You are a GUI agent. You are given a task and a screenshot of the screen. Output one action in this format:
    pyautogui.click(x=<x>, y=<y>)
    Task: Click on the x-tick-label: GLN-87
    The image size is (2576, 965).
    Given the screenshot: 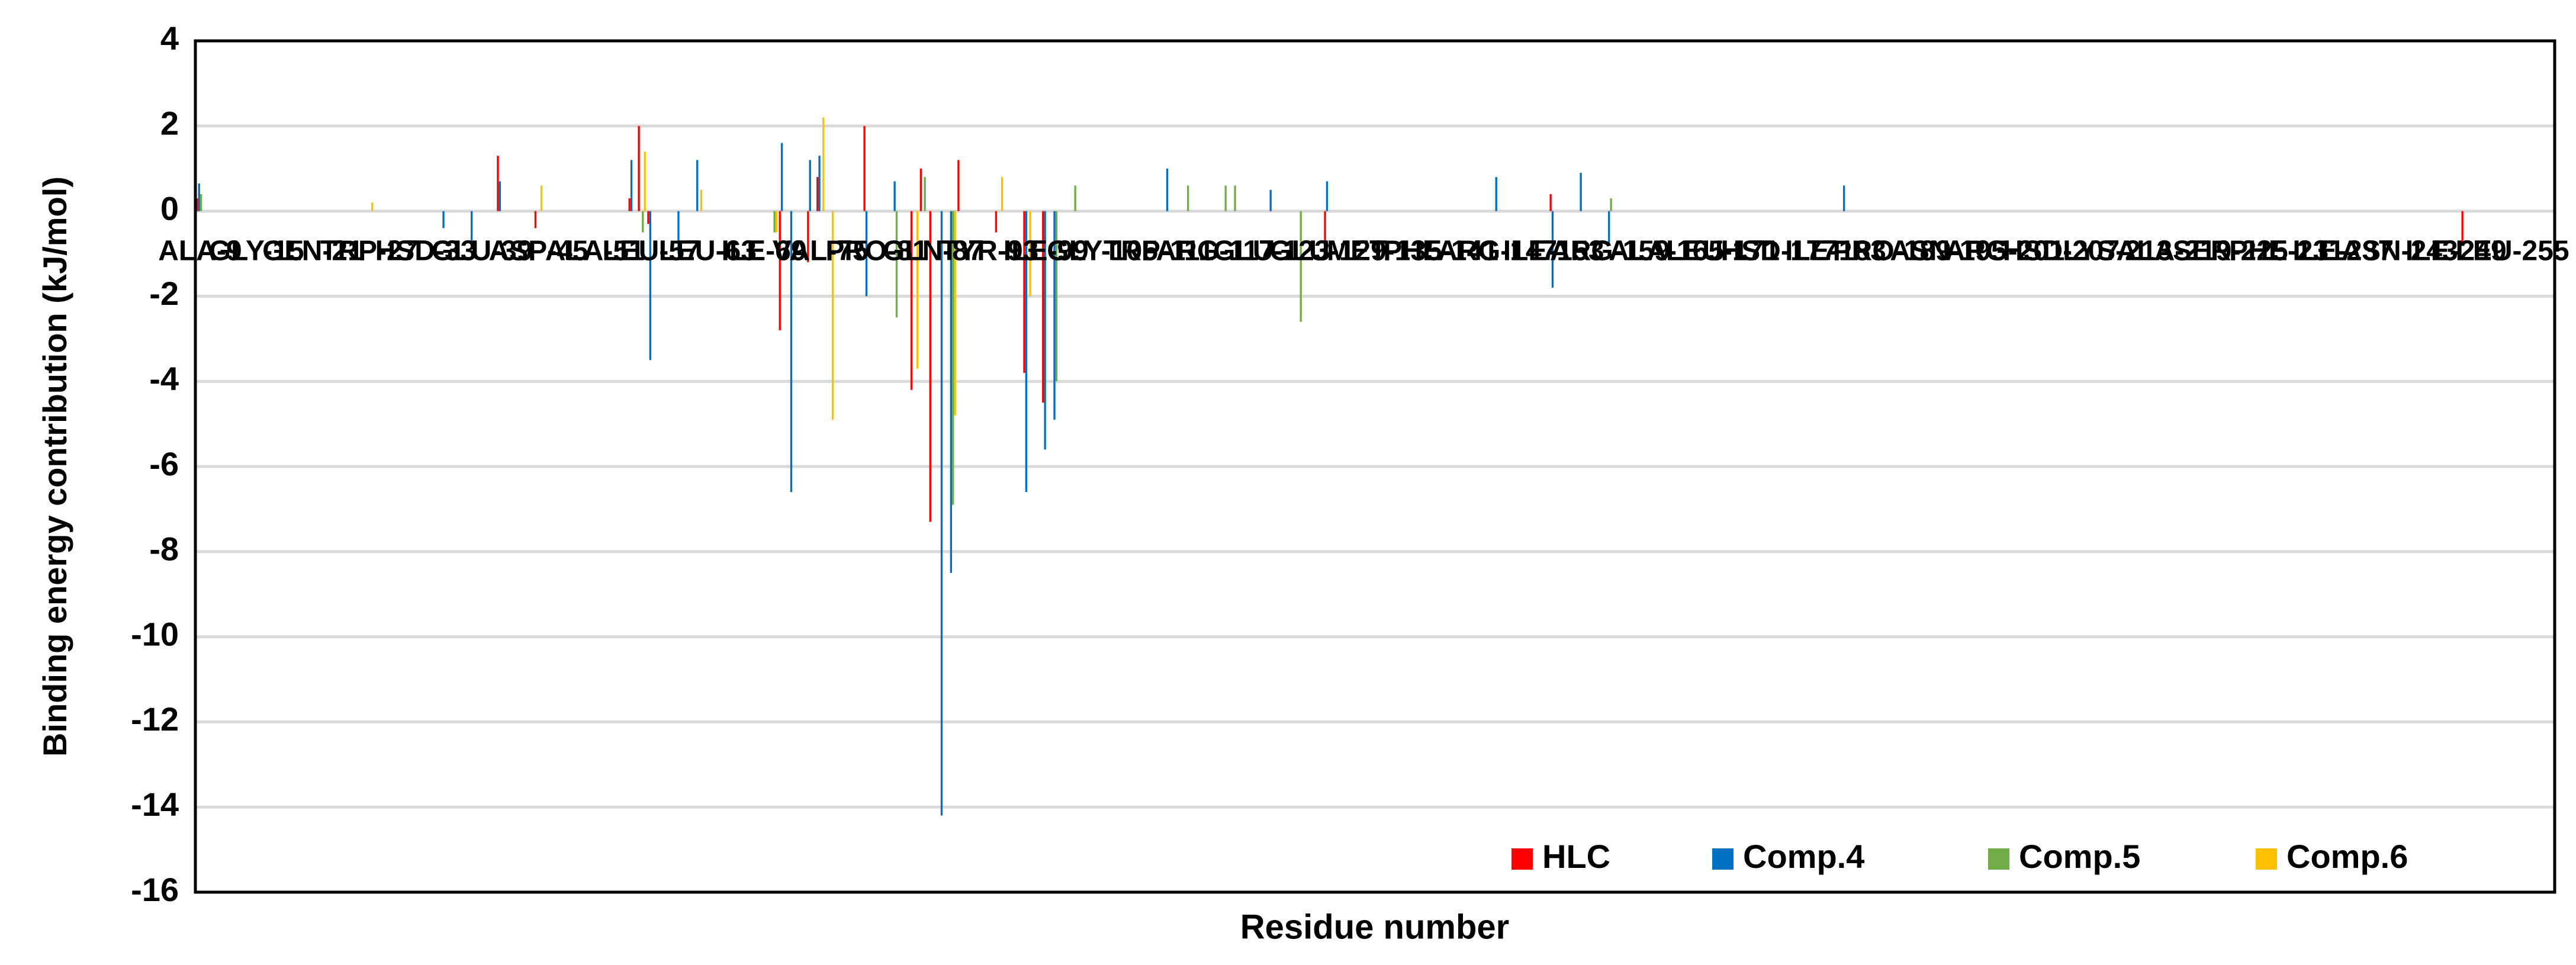 What is the action you would take?
    pyautogui.click(x=934, y=251)
    